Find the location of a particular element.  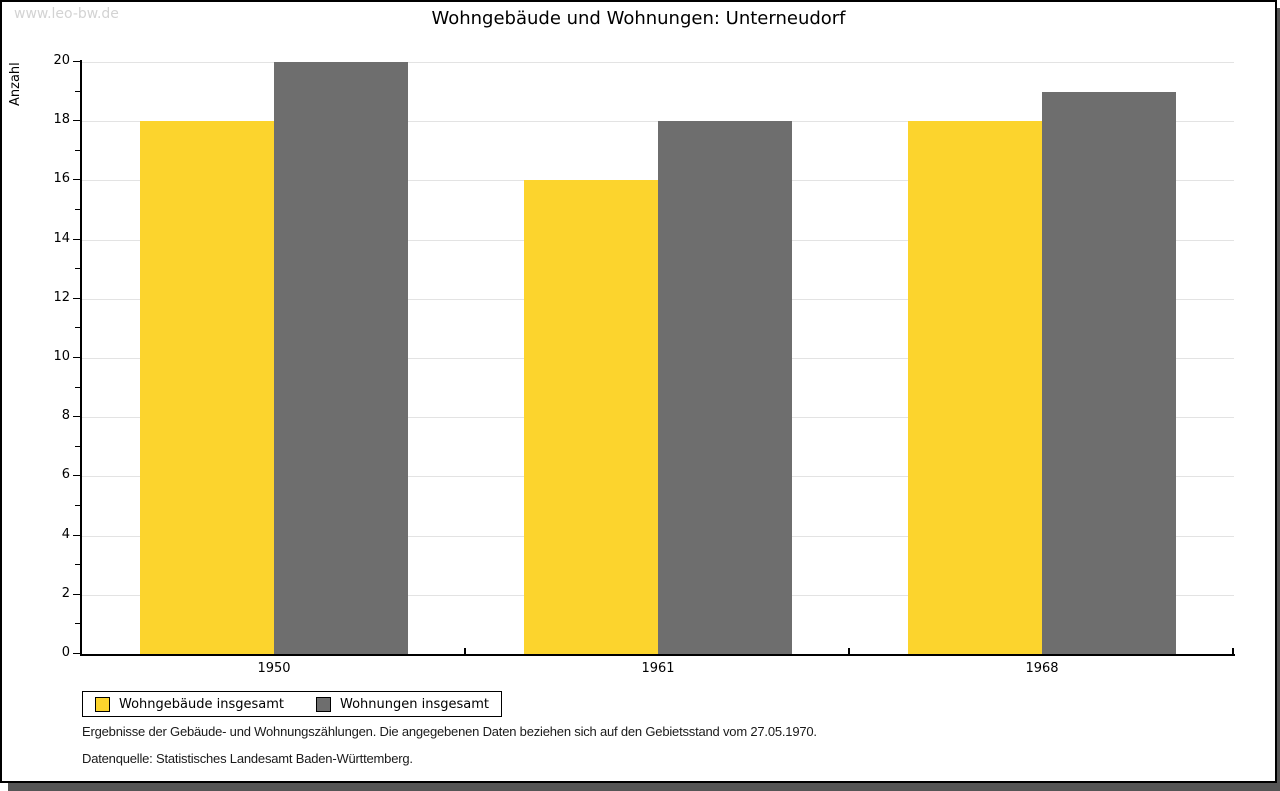

gridline is located at coordinates (658, 62).